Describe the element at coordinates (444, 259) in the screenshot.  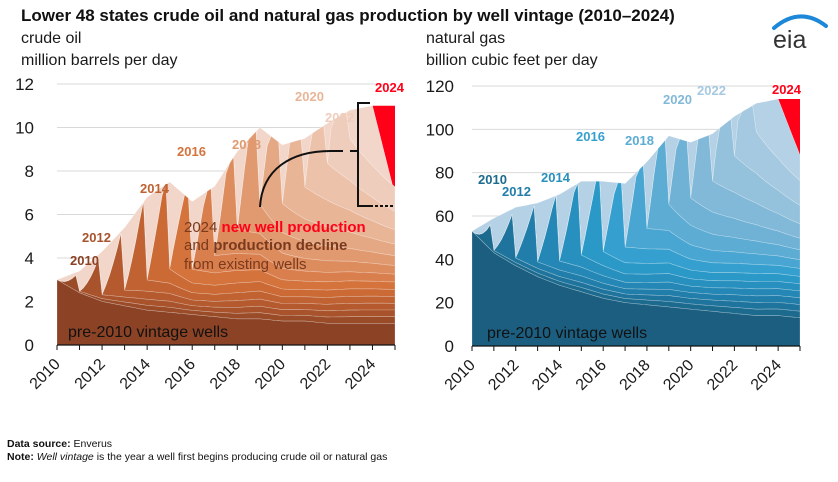
I see `y-tick-label: 40` at that location.